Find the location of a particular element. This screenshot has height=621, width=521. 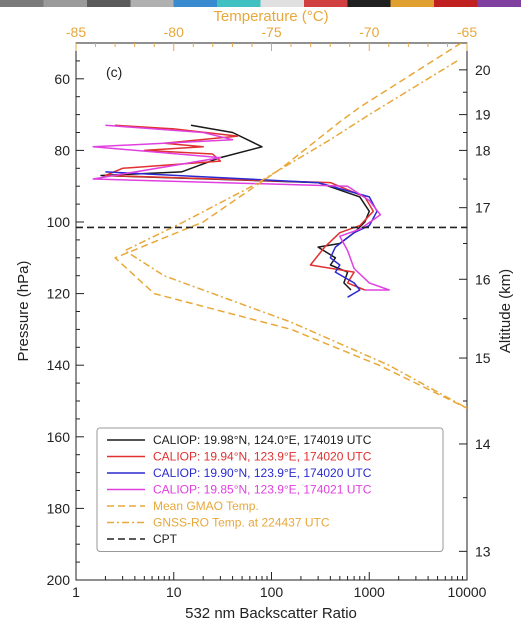

x-tick-label: 10 is located at coordinates (174, 592).